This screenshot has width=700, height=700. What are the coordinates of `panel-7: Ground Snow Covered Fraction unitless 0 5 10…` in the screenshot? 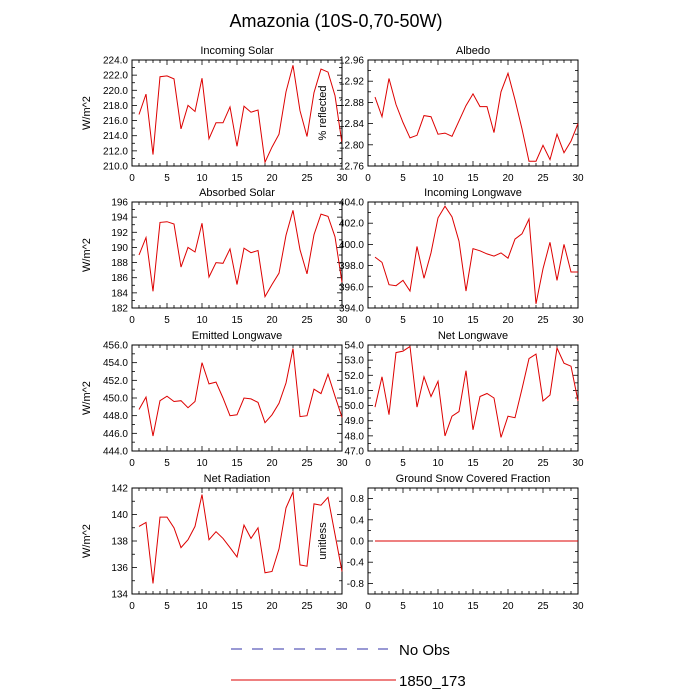 It's located at (450, 542).